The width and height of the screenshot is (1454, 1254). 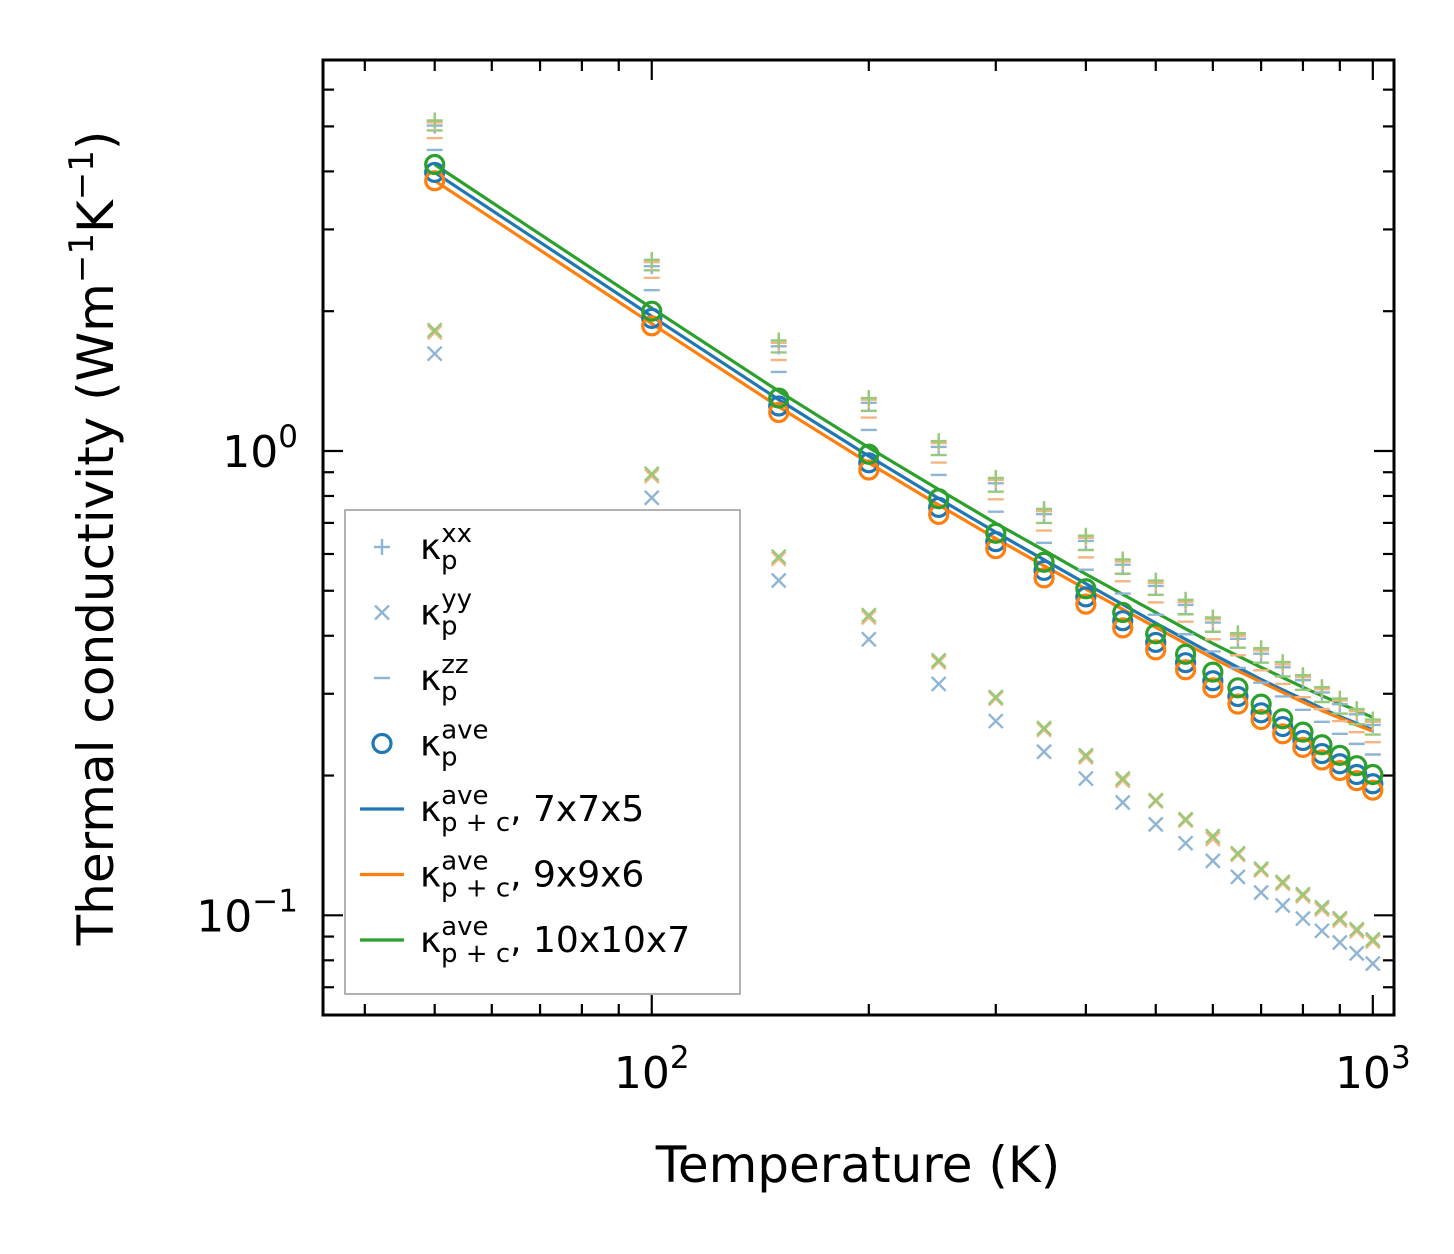 What do you see at coordinates (464, 796) in the screenshot?
I see `legend-superscript: ave` at bounding box center [464, 796].